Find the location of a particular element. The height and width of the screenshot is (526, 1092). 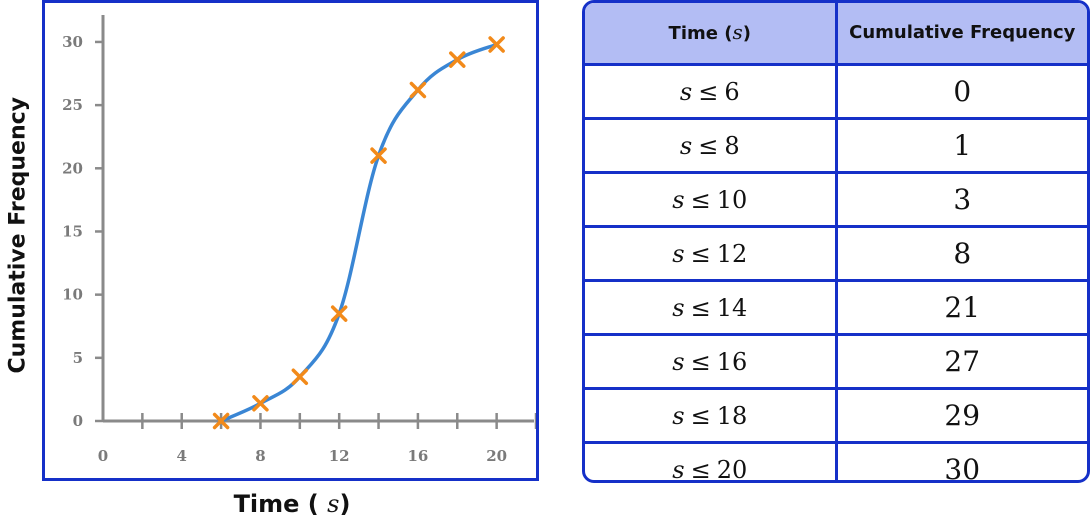

time-condition-cell: s ≤18 is located at coordinates (711, 415).